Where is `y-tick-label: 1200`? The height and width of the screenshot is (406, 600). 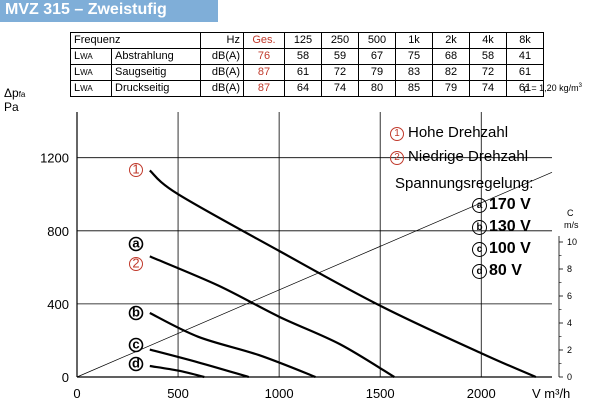 y-tick-label: 1200 is located at coordinates (54, 158).